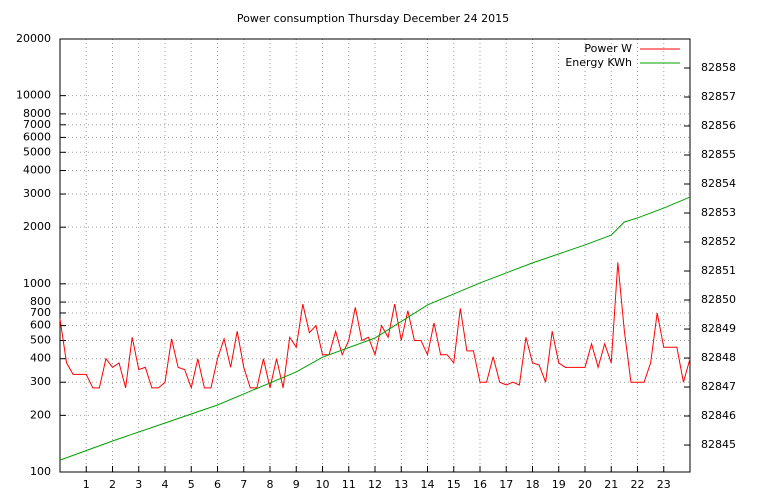  Describe the element at coordinates (718, 299) in the screenshot. I see `y2-tick-label: 82850` at that location.